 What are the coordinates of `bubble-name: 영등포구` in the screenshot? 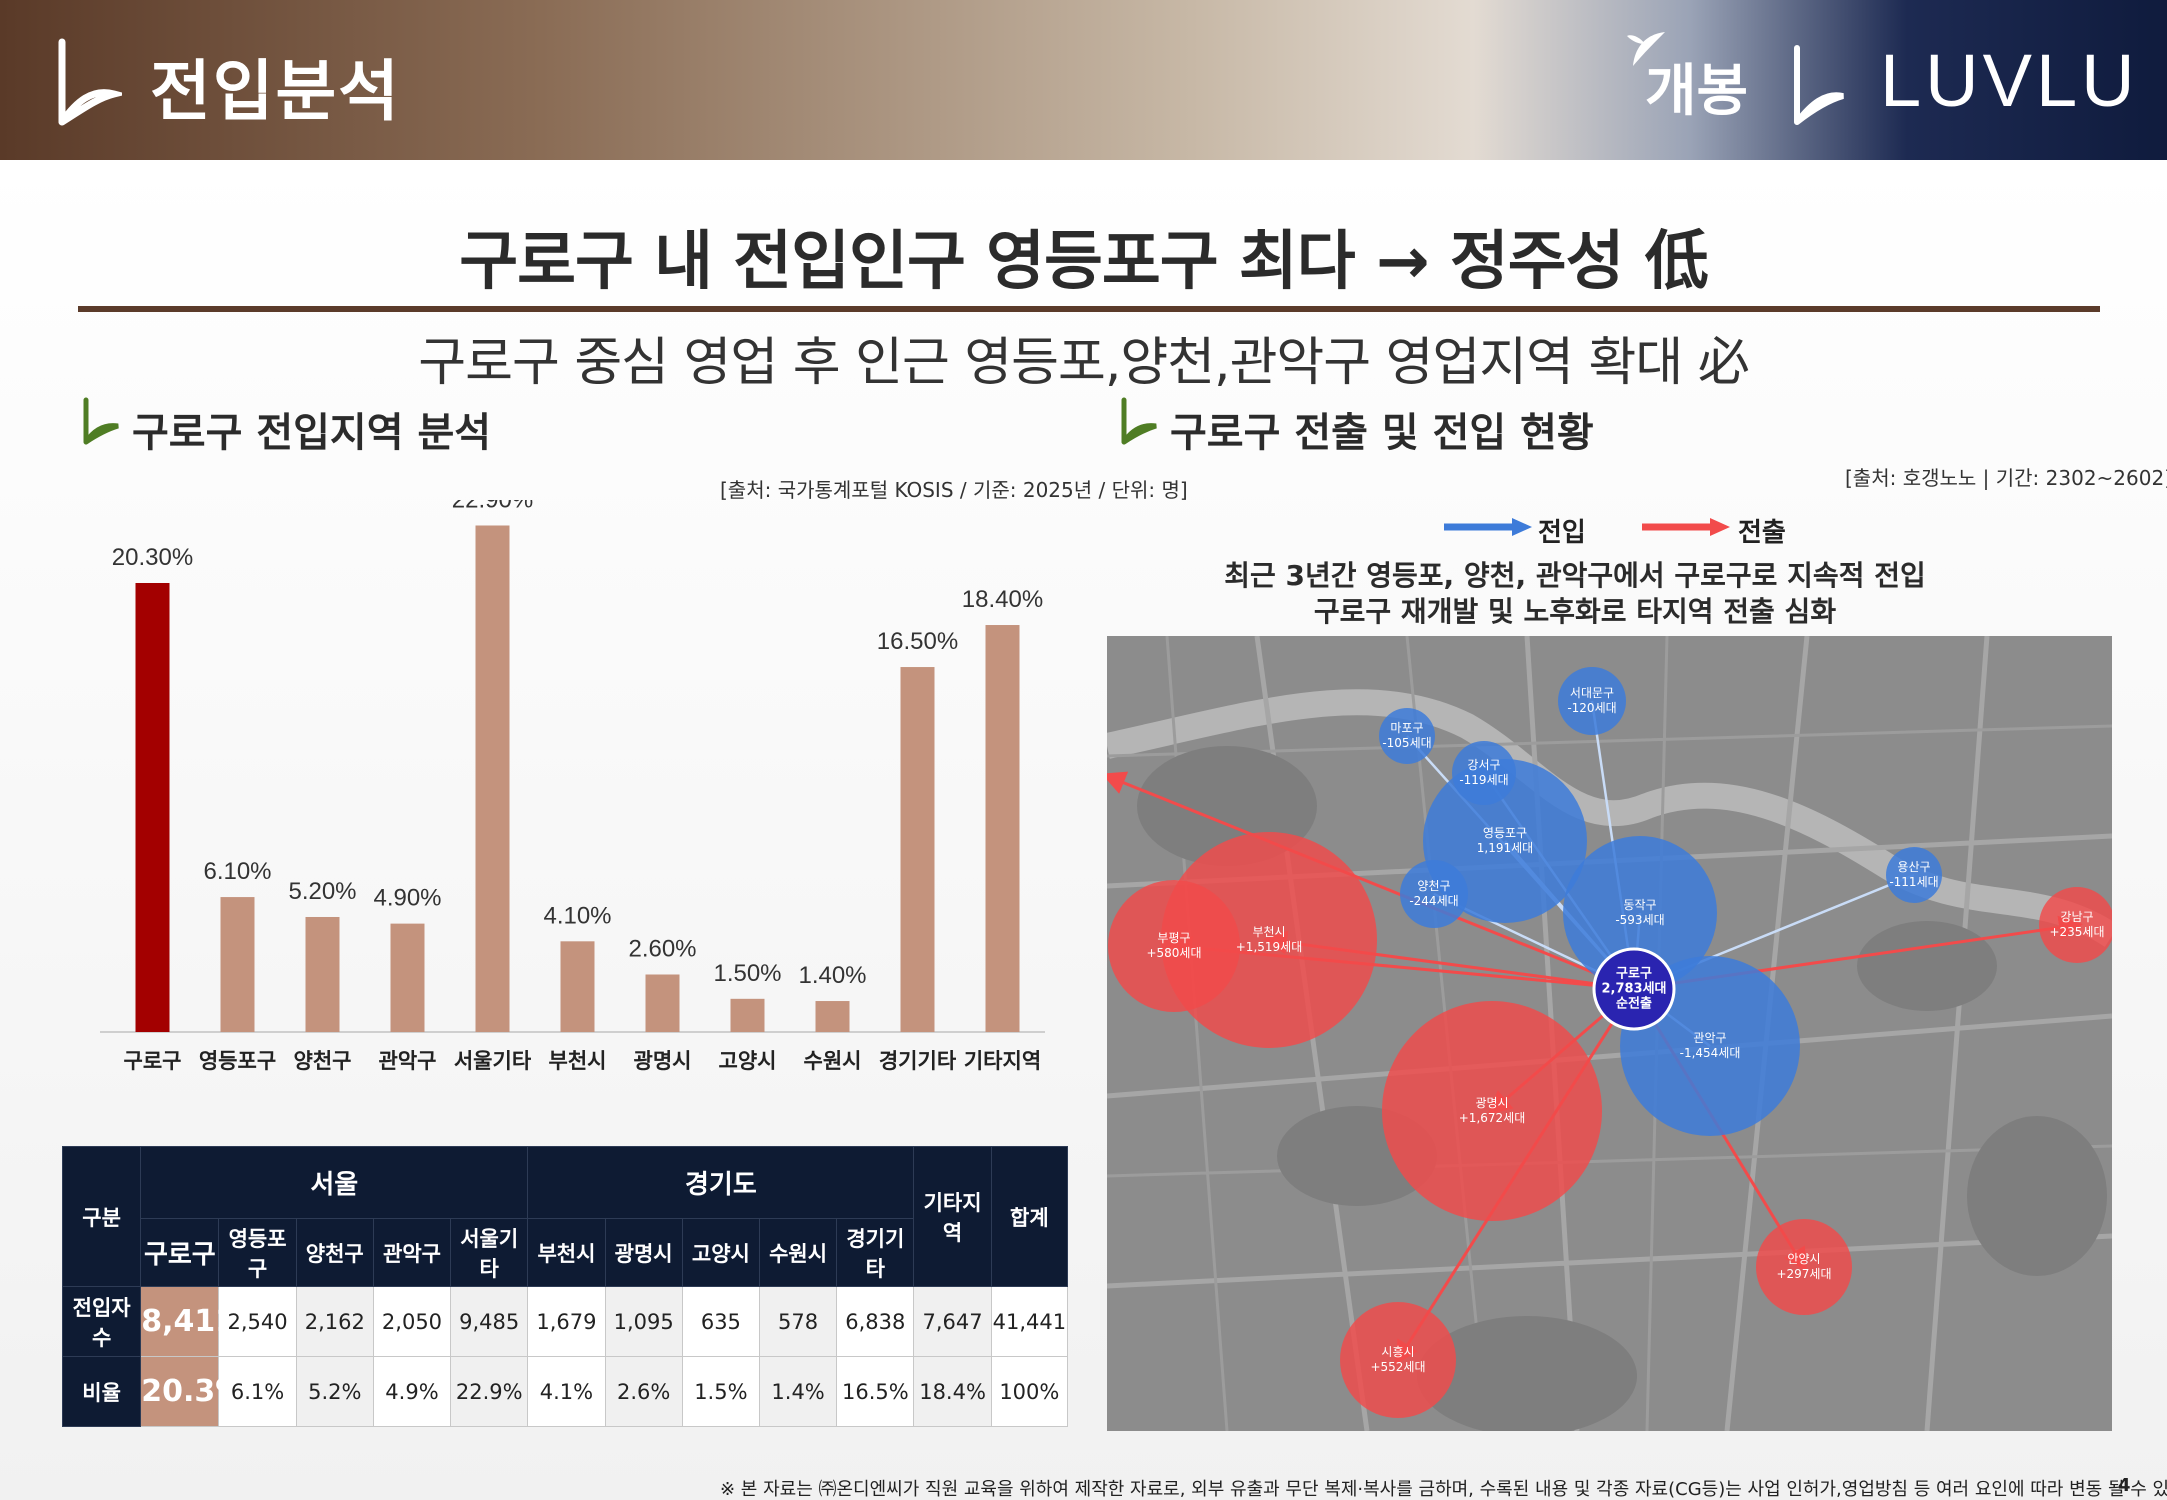 It's located at (1505, 833).